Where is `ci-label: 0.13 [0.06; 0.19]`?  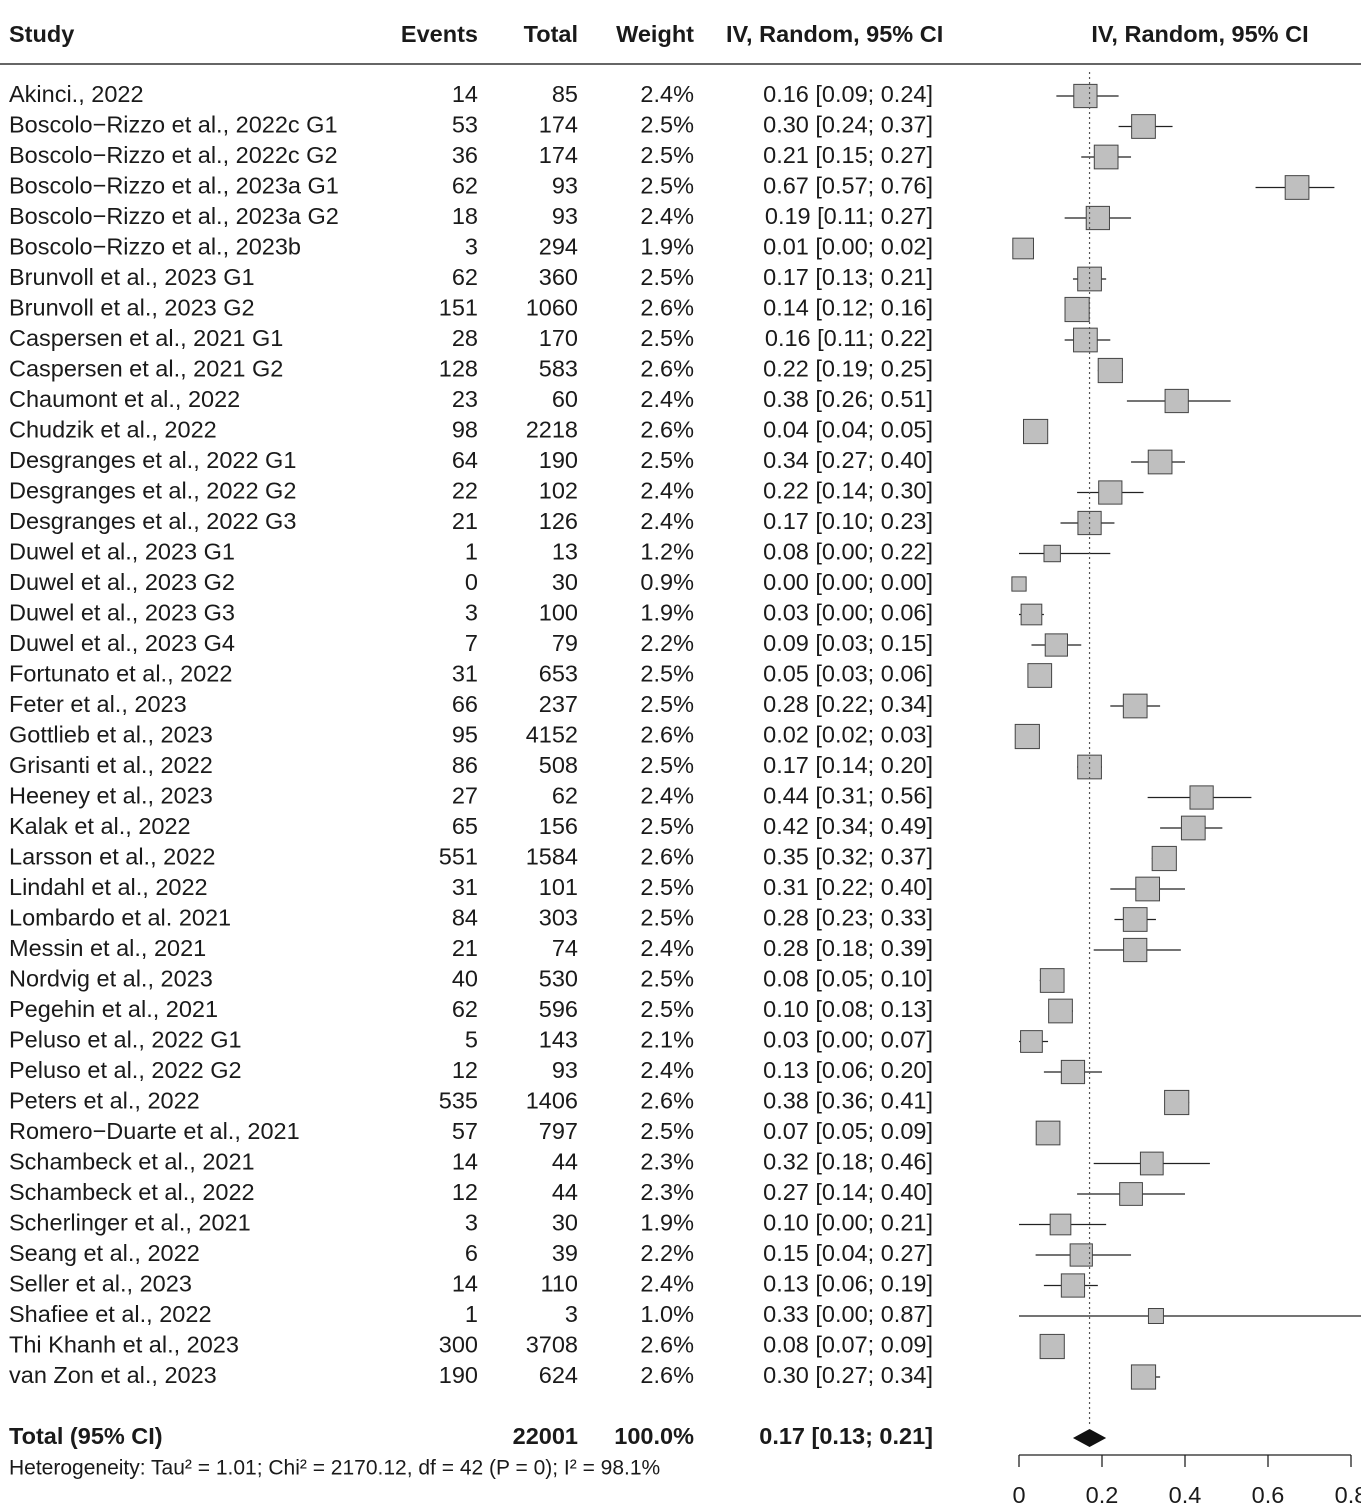 ci-label: 0.13 [0.06; 0.19] is located at coordinates (848, 1284).